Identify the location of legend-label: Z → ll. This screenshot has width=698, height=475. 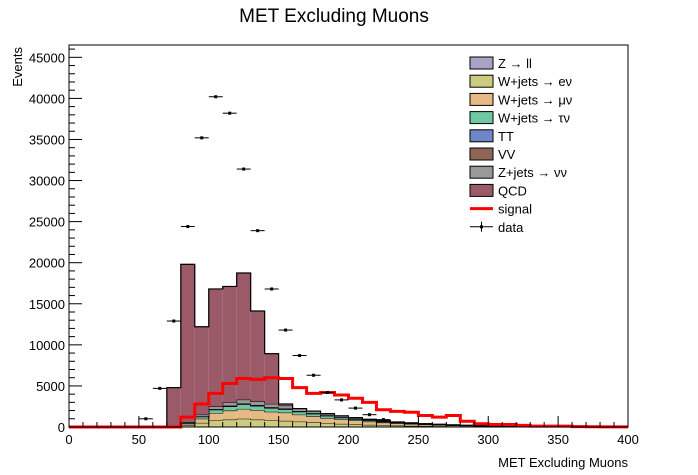
(515, 63).